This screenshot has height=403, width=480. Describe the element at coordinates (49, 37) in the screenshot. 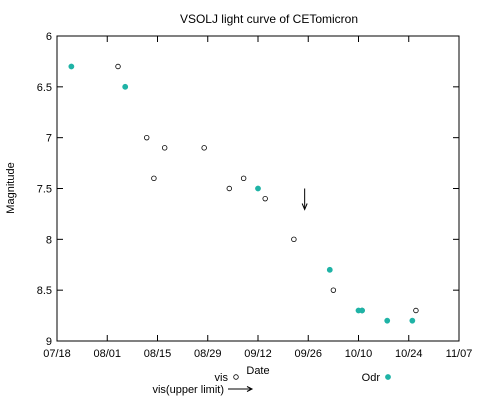

I see `y-tick-label: 6` at that location.